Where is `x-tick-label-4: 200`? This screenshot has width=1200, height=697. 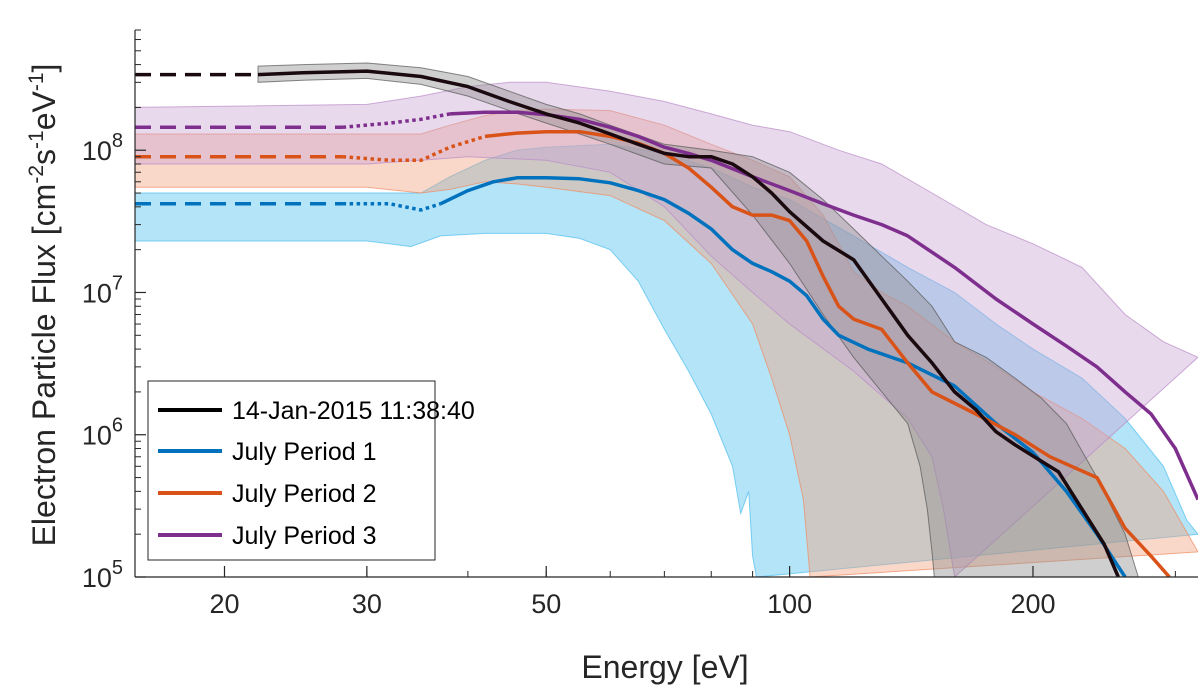 x-tick-label-4: 200 is located at coordinates (1032, 604).